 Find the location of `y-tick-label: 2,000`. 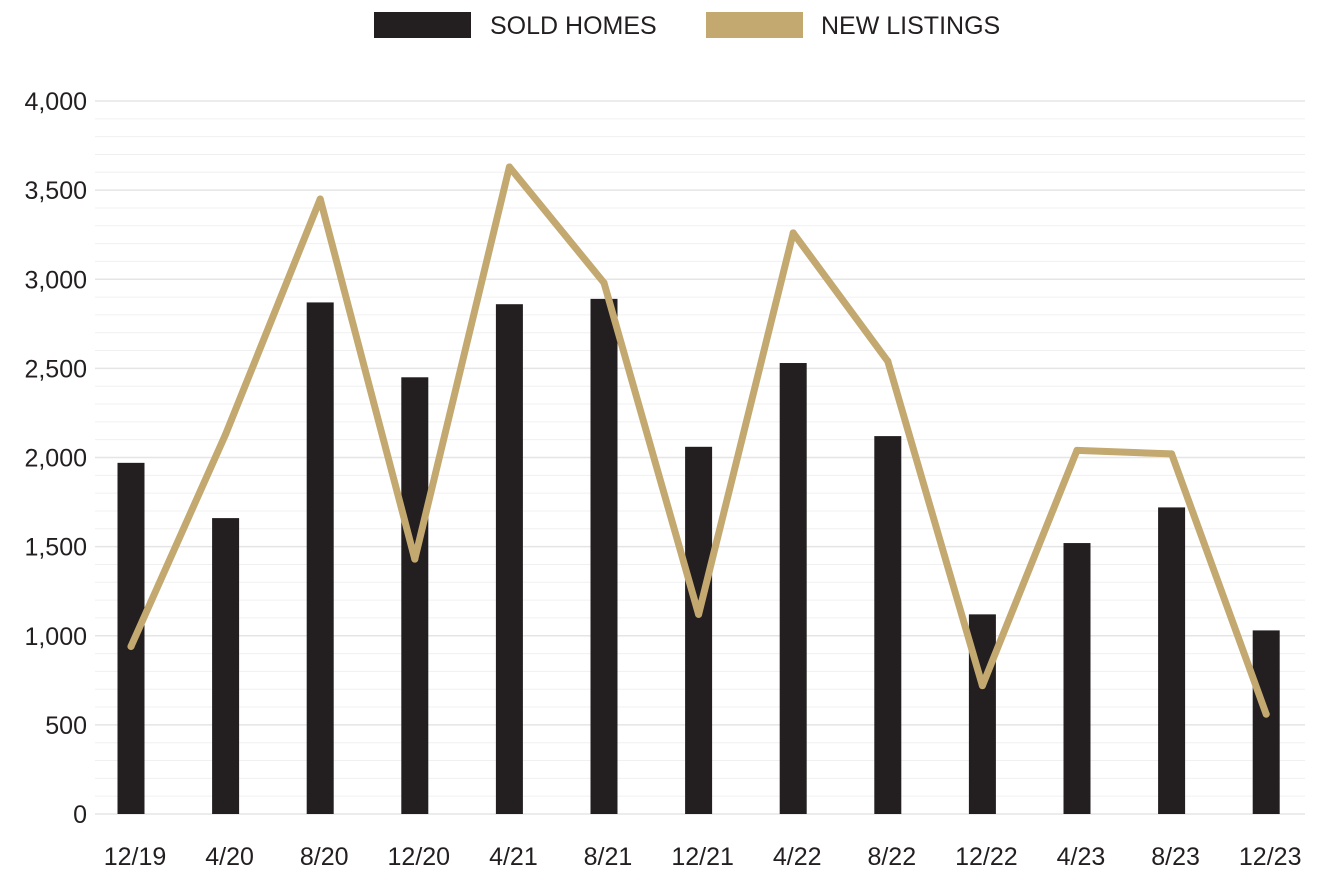

y-tick-label: 2,000 is located at coordinates (55, 459).